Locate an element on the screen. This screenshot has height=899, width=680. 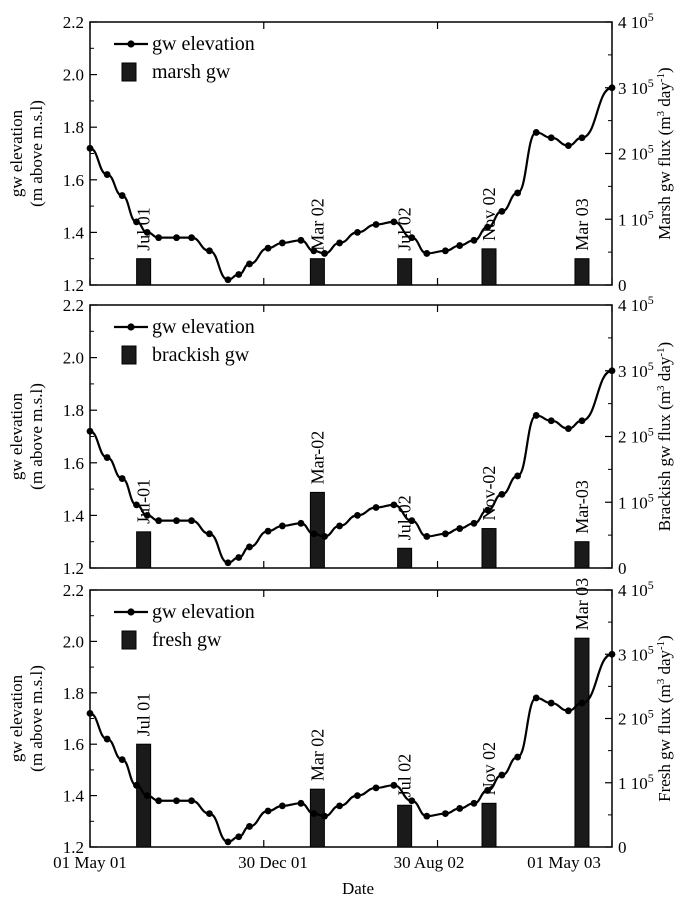
right-axis-title-sup: -1 is located at coordinates (661, 645).